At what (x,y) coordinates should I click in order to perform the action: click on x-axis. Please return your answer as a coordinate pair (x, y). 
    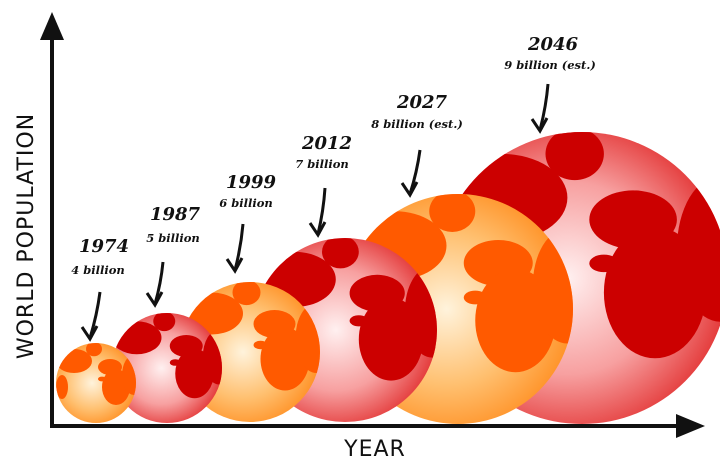
    Looking at the image, I should click on (377, 426).